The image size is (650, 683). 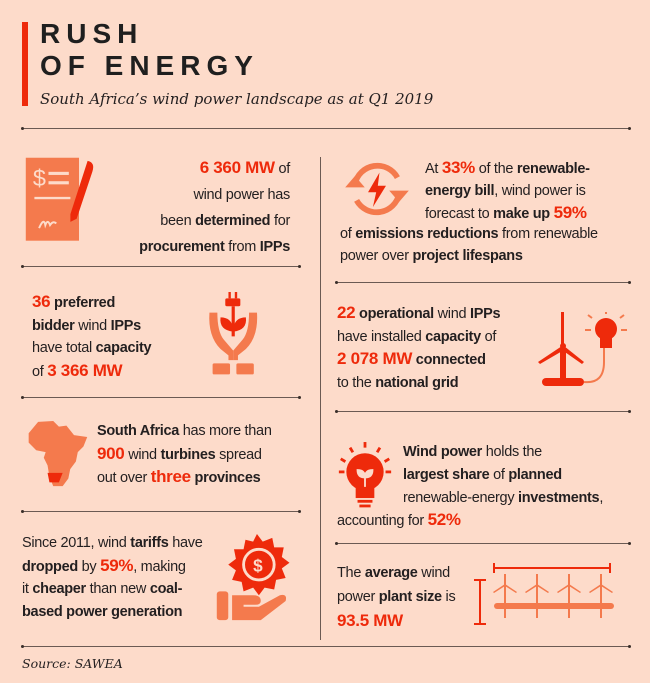 I want to click on fact-line: energy bill, wind power is, so click(x=507, y=191).